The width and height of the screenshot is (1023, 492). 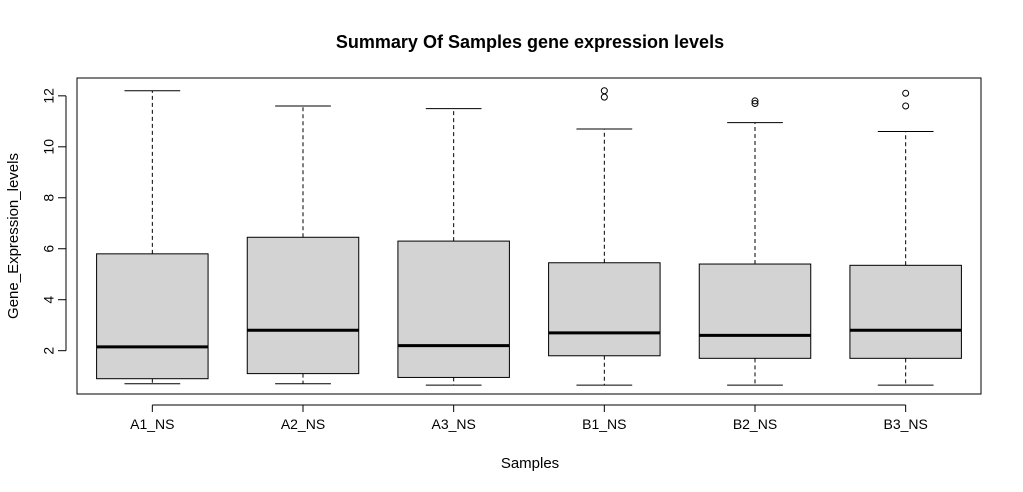 I want to click on x-axis-label: Samples, so click(x=530, y=463).